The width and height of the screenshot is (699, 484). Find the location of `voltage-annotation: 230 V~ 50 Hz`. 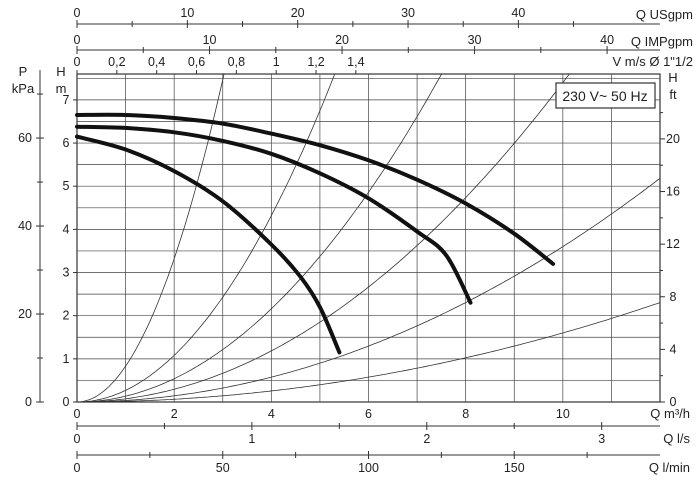

voltage-annotation: 230 V~ 50 Hz is located at coordinates (605, 95).